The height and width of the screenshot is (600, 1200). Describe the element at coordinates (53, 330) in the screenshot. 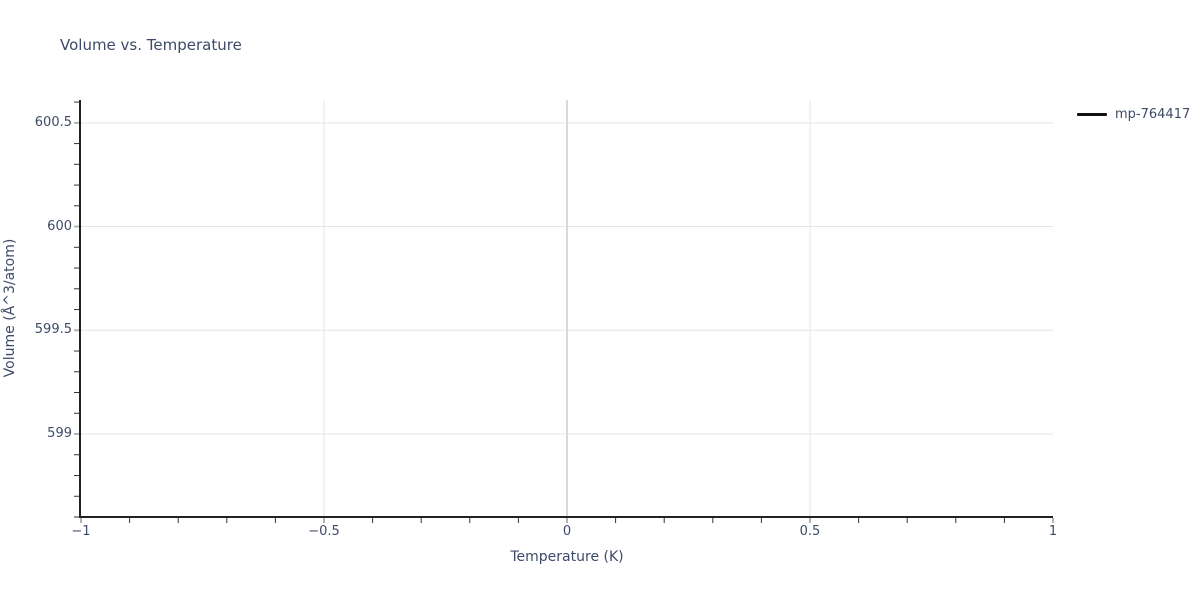

I see `y-tick-label: 599.5` at that location.